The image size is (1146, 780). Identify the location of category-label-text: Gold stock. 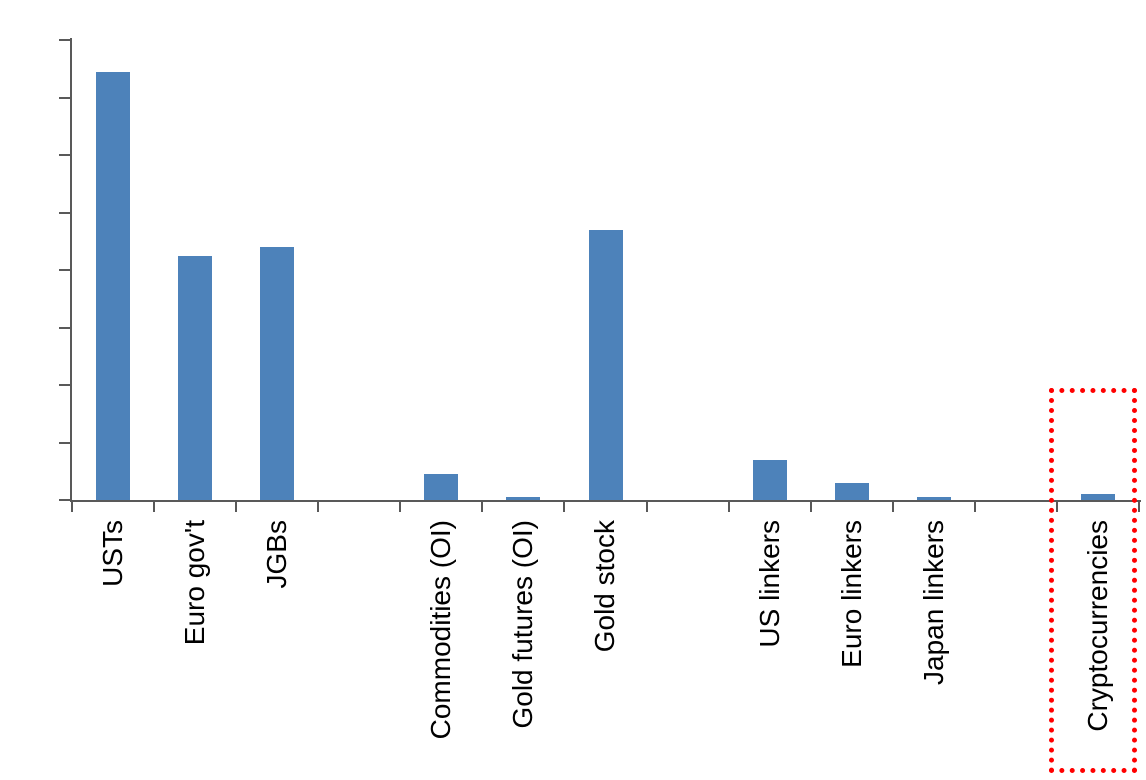
(605, 586).